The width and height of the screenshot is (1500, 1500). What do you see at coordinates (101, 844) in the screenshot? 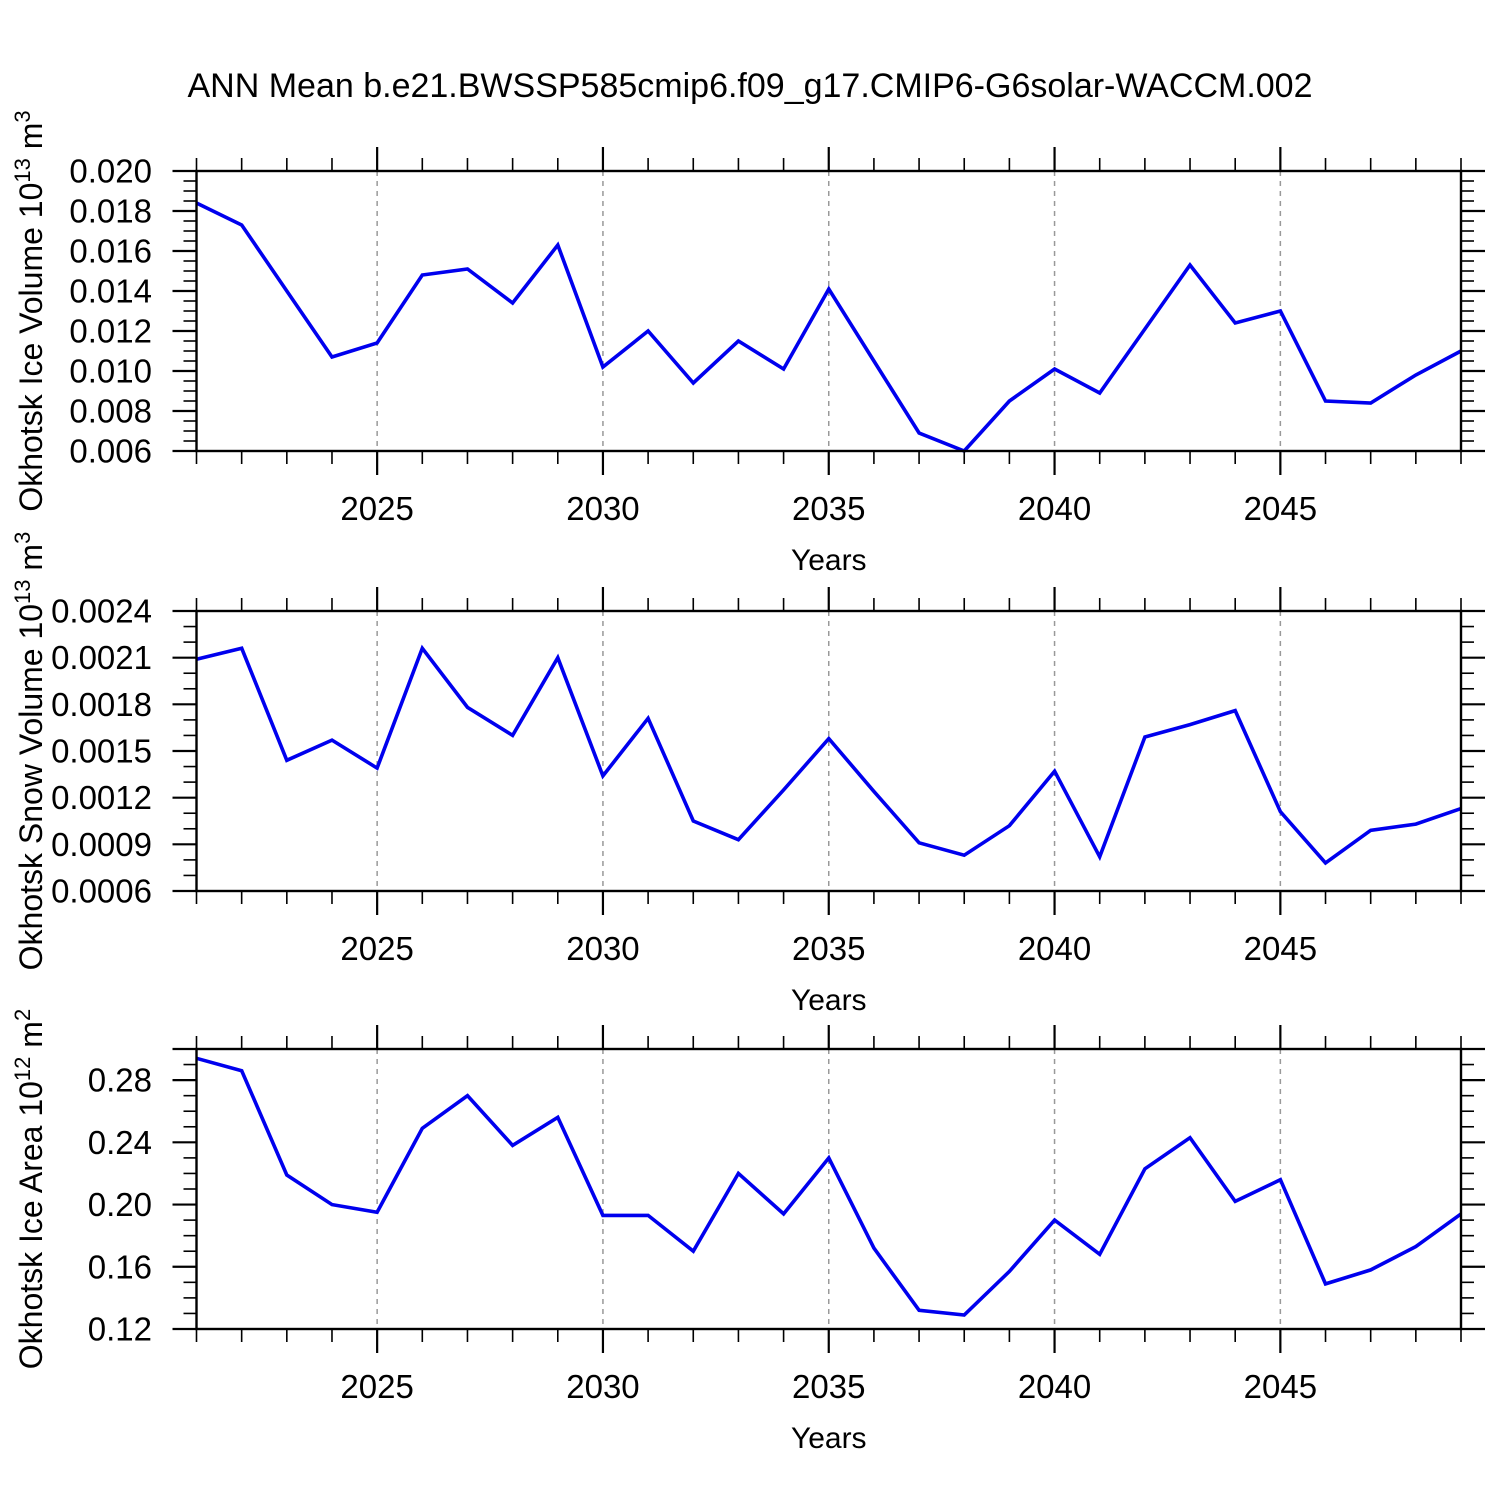
I see `y-tick-label: 0.0009` at bounding box center [101, 844].